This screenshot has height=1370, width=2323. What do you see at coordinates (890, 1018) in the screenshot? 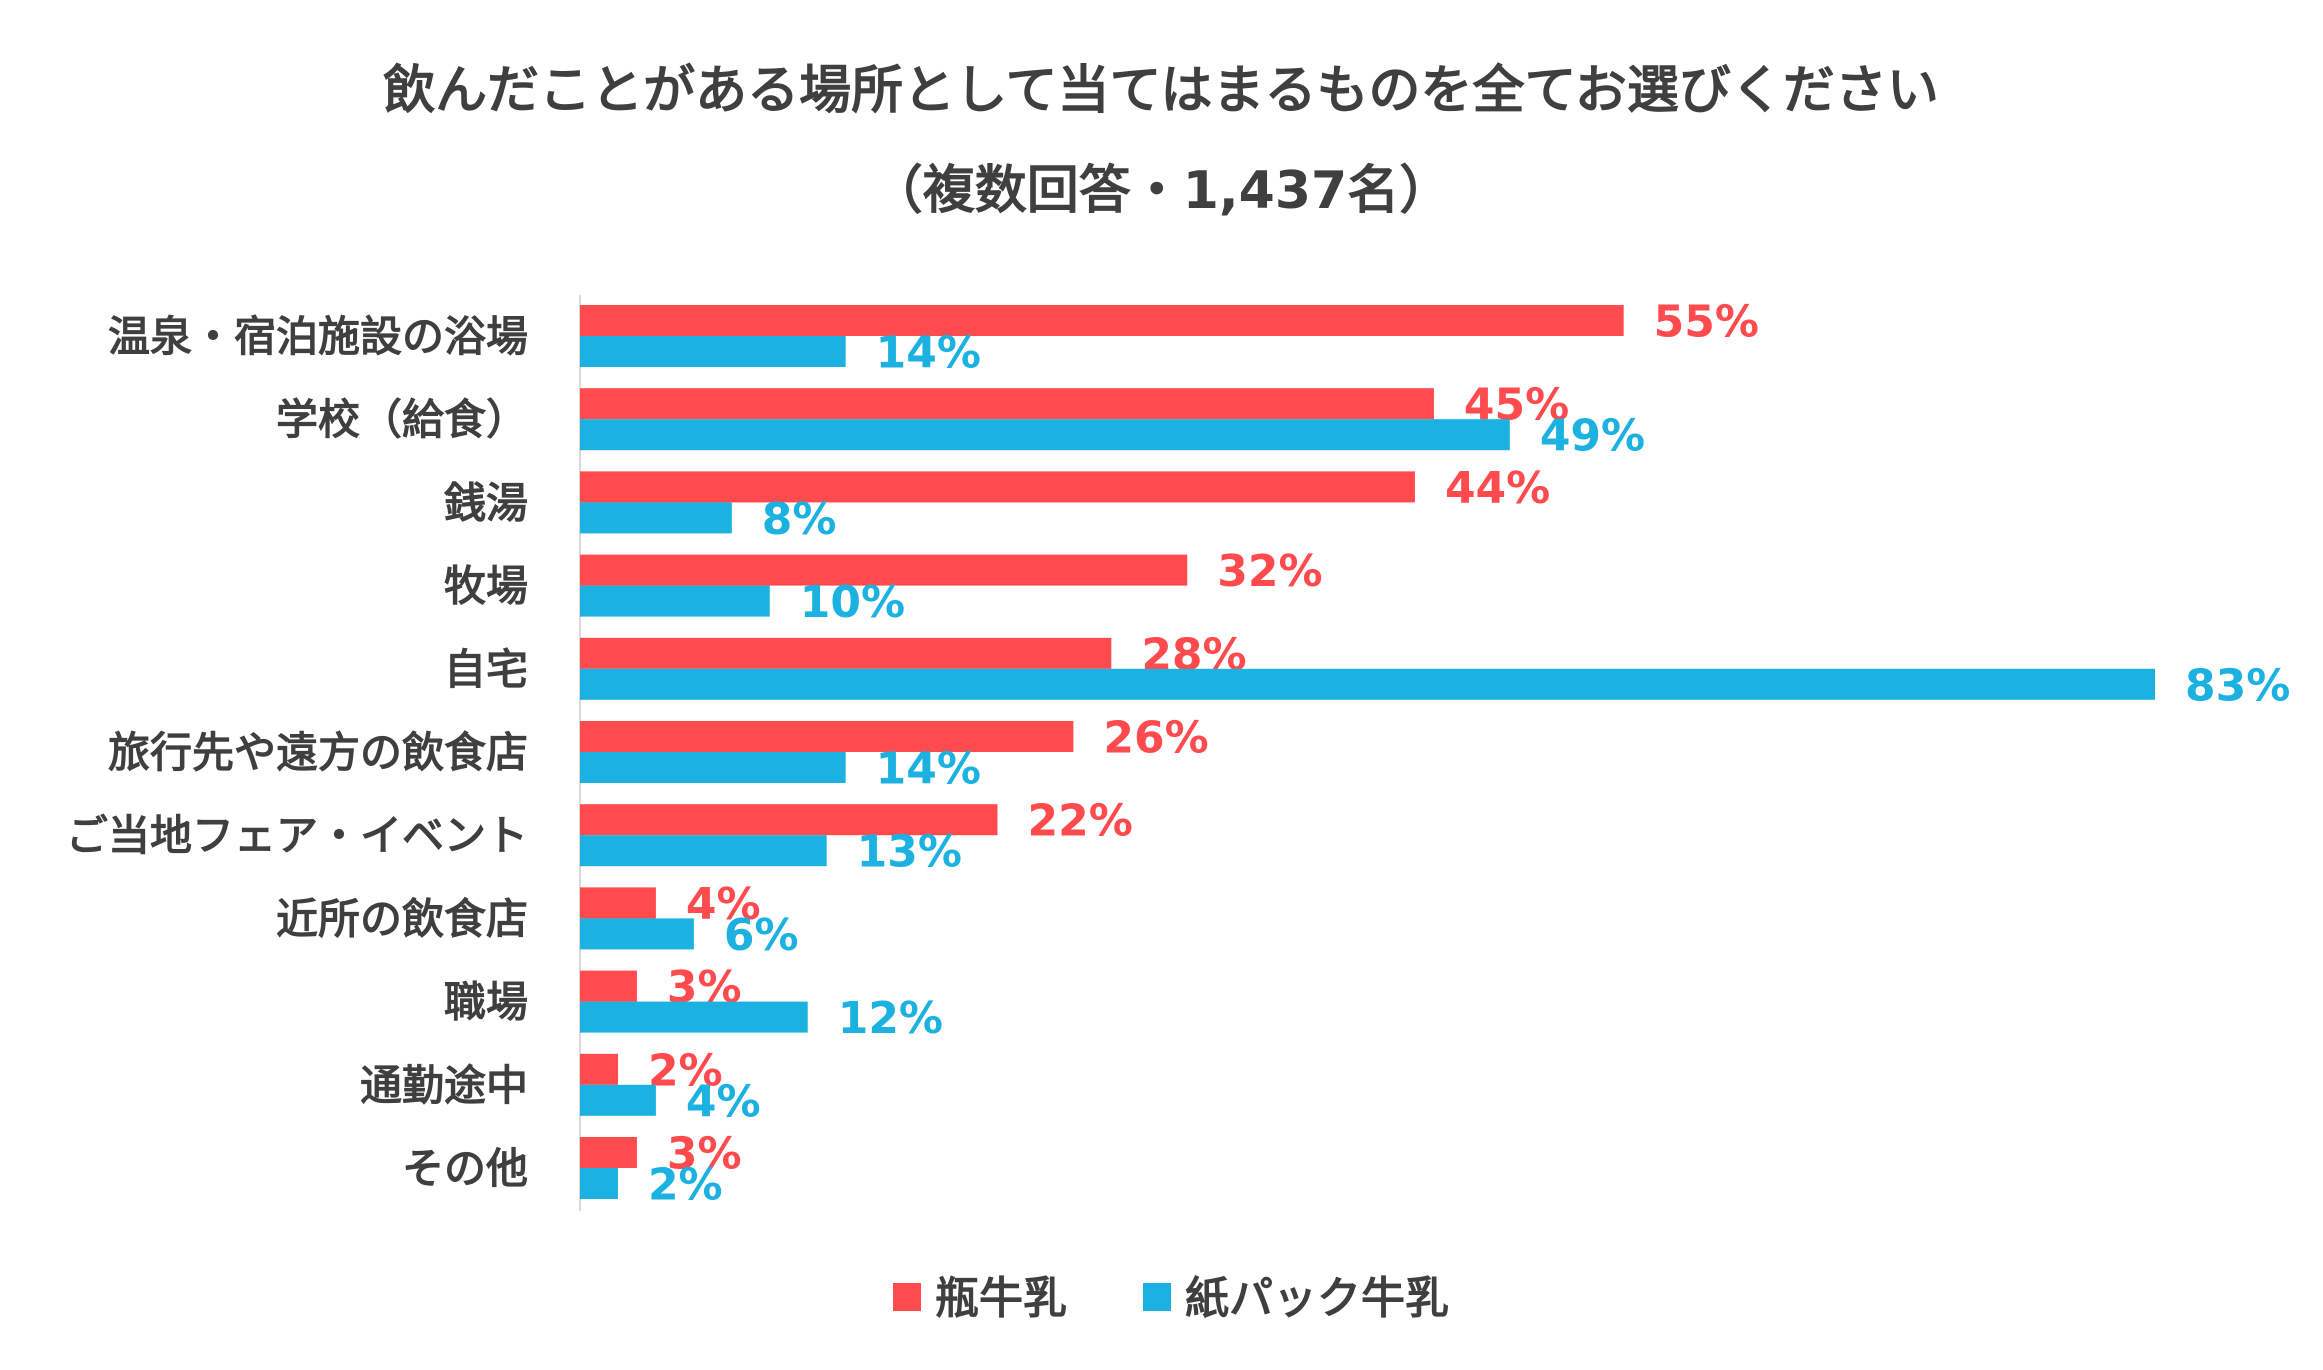
I see `data-label-pack: 12%` at bounding box center [890, 1018].